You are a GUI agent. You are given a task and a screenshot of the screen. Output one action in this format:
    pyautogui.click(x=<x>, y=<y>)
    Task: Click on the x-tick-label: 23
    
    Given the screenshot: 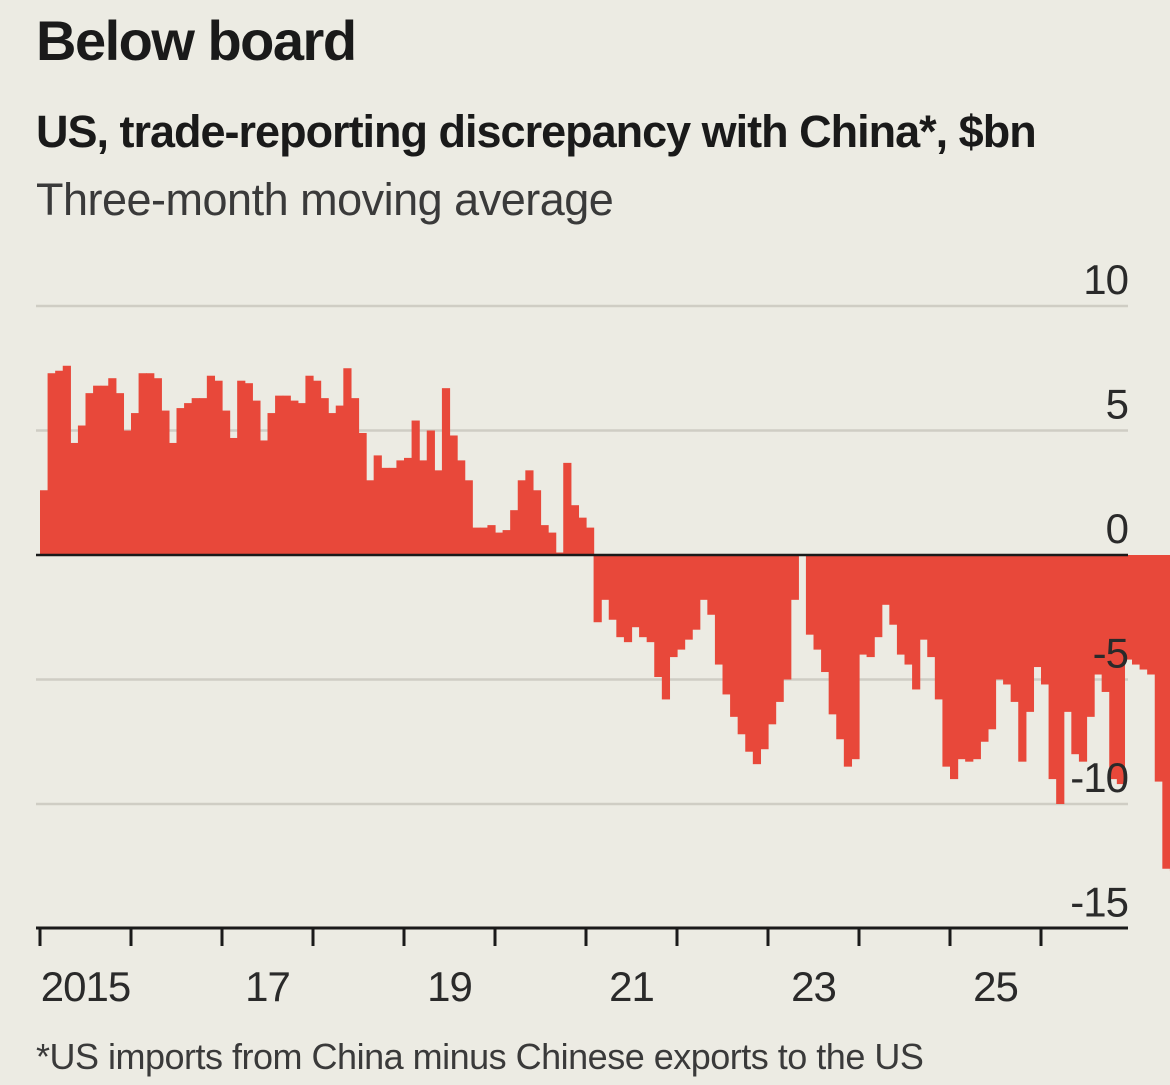 What is the action you would take?
    pyautogui.click(x=813, y=986)
    